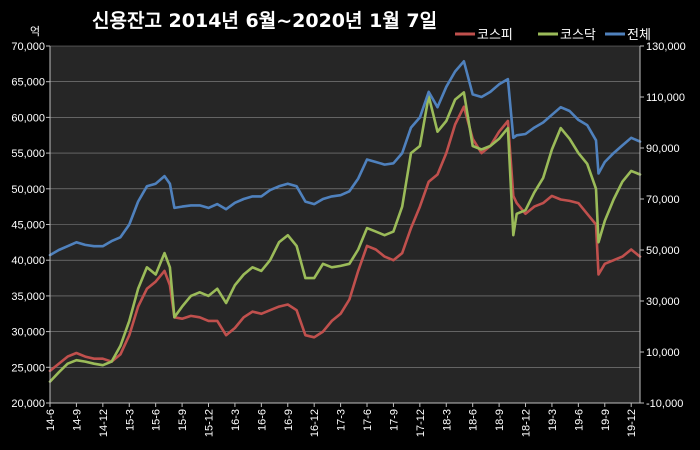 The image size is (700, 450). I want to click on y-left-tick-label: 65,000, so click(28, 83).